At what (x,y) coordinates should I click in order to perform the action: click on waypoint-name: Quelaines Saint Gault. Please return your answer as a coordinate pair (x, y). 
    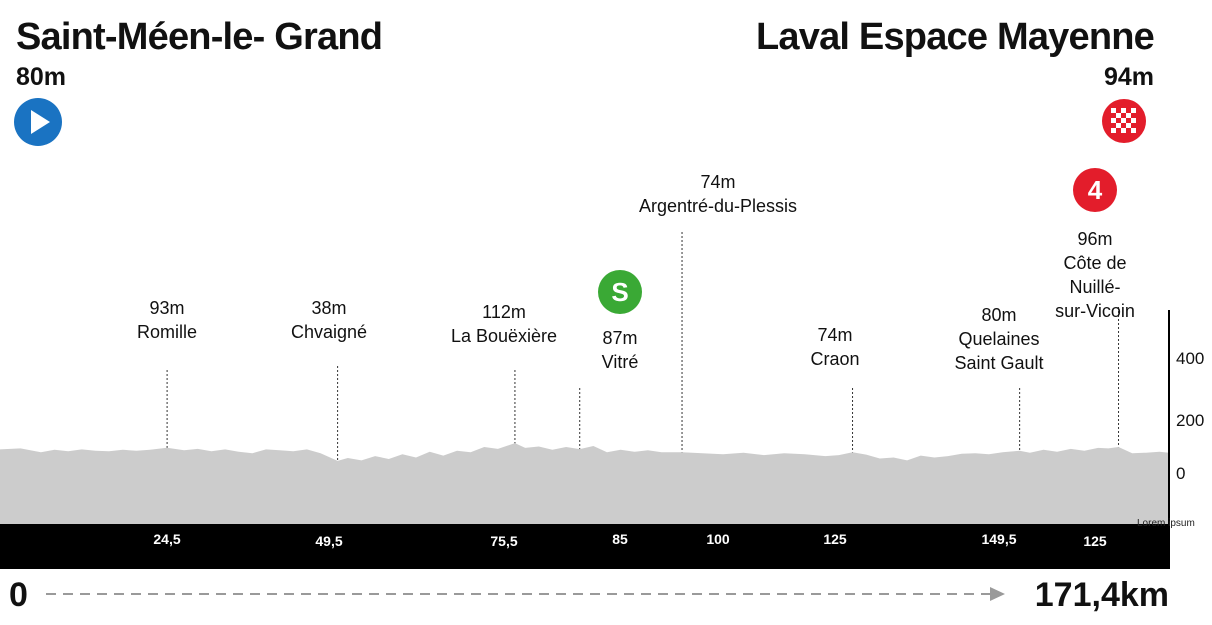
    Looking at the image, I should click on (999, 351).